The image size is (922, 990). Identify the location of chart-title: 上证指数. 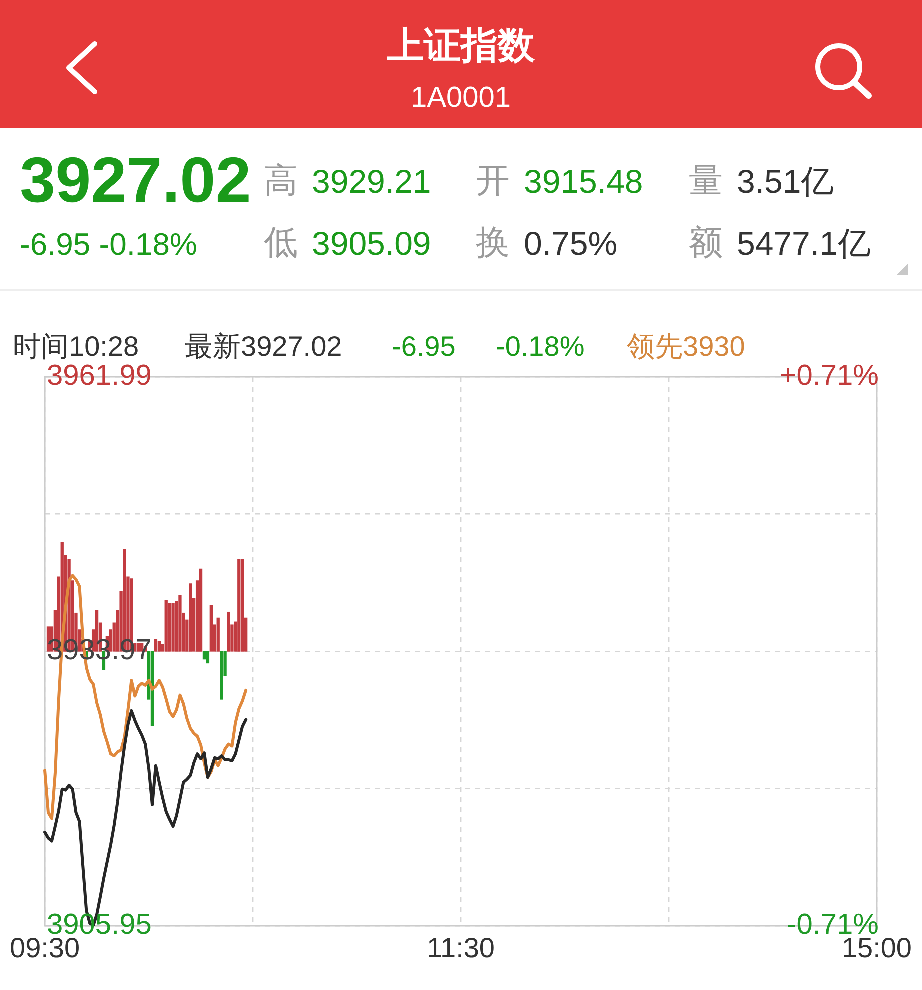
(461, 45).